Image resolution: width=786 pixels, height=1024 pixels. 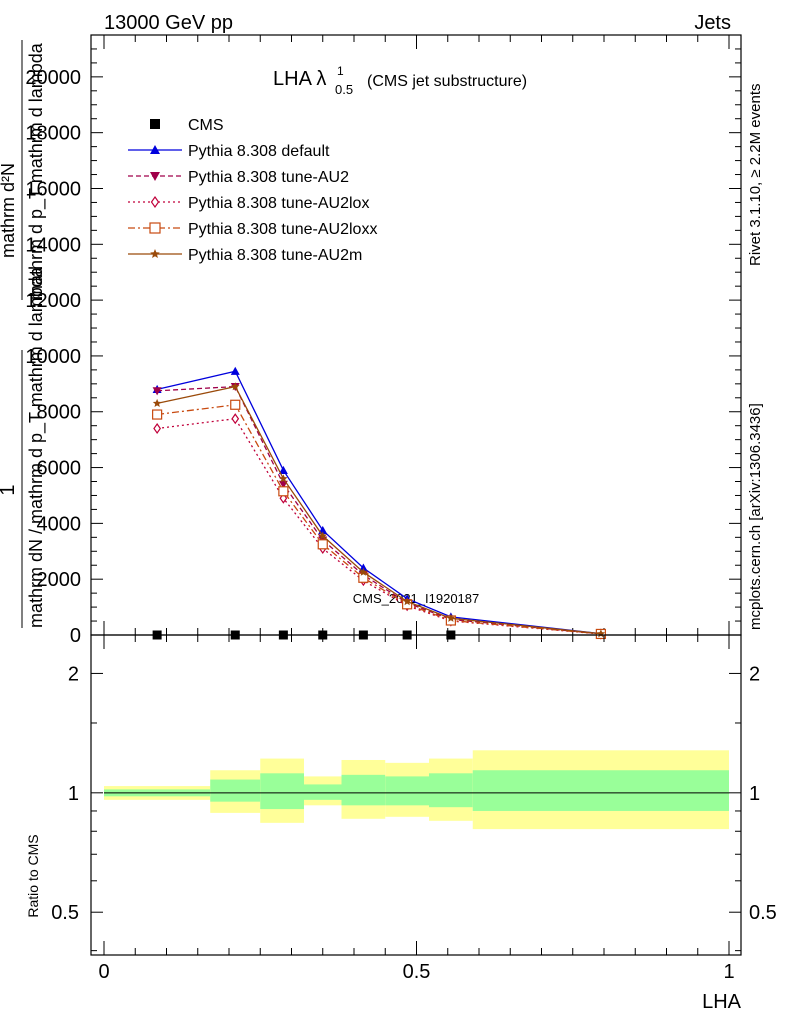 What do you see at coordinates (722, 1002) in the screenshot?
I see `x-axis-label: LHA` at bounding box center [722, 1002].